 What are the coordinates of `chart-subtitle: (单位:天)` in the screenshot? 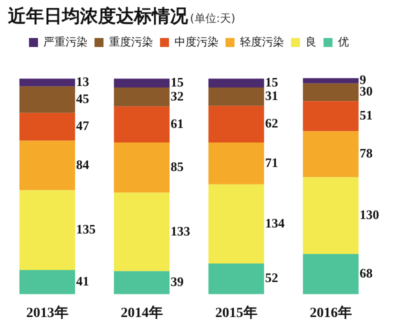 It's located at (213, 18).